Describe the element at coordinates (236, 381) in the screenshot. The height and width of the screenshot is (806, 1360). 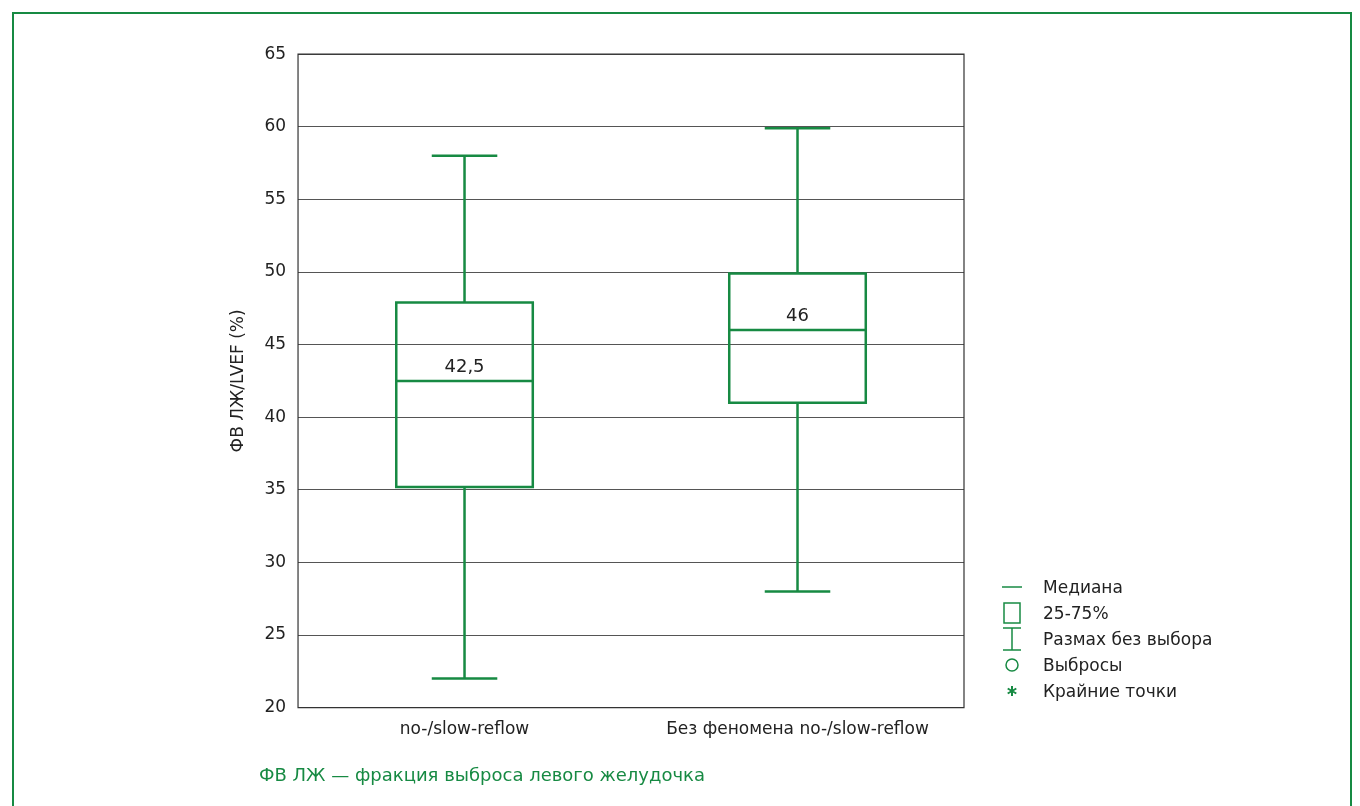
I see `y-axis-title: ФВ ЛЖ/LVEF (%)` at that location.